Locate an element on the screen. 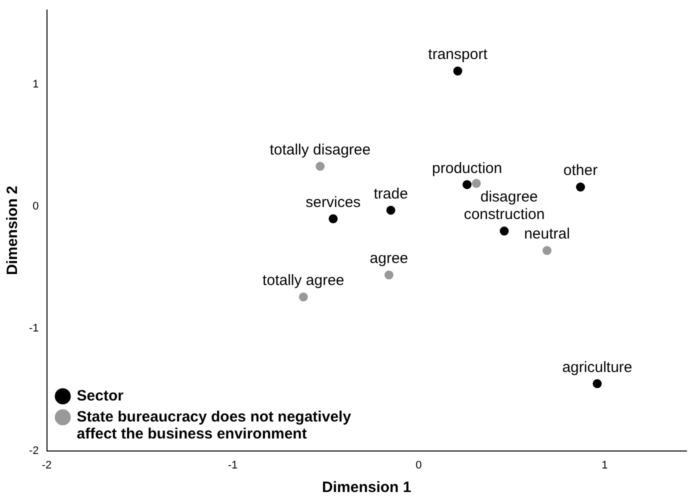 The width and height of the screenshot is (691, 501). legend-label: Sector is located at coordinates (100, 395).